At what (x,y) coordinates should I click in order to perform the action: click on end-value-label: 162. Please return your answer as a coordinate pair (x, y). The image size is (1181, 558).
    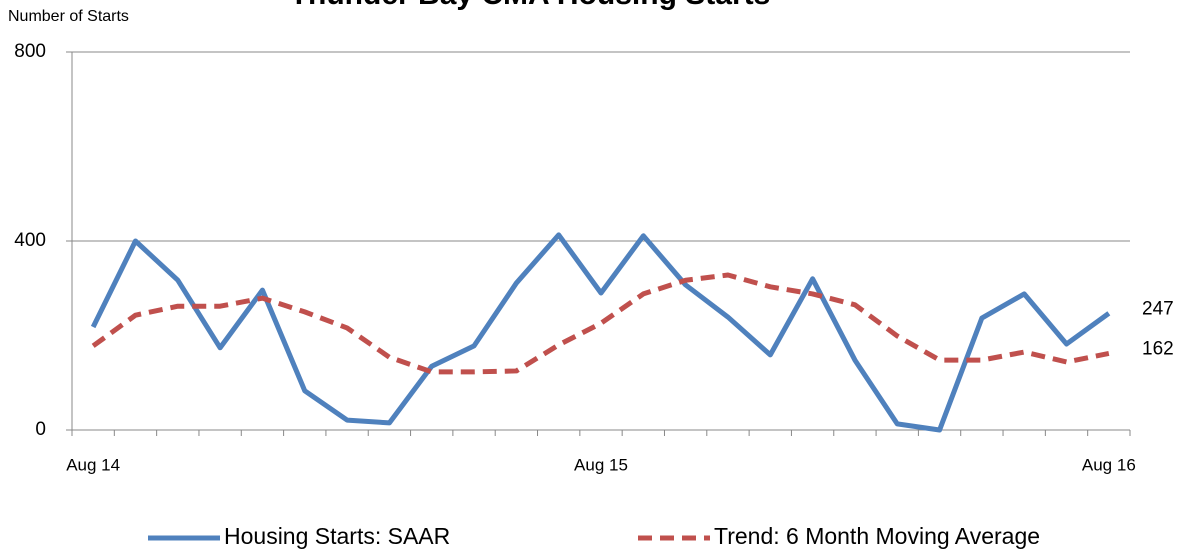
    Looking at the image, I should click on (1158, 348).